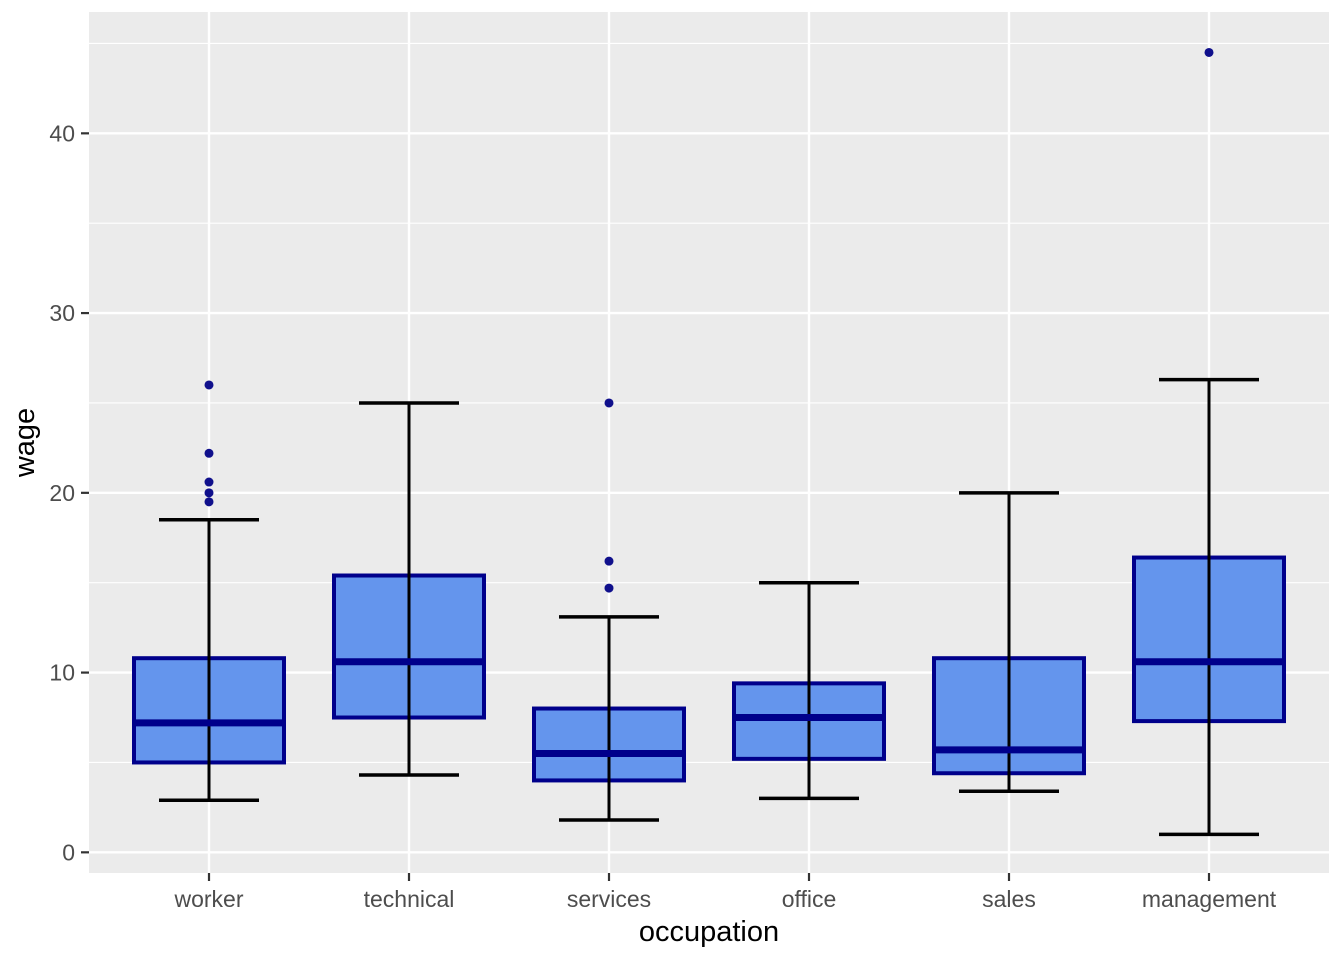 The width and height of the screenshot is (1344, 965). Describe the element at coordinates (709, 932) in the screenshot. I see `x-axis-title: occupation` at that location.